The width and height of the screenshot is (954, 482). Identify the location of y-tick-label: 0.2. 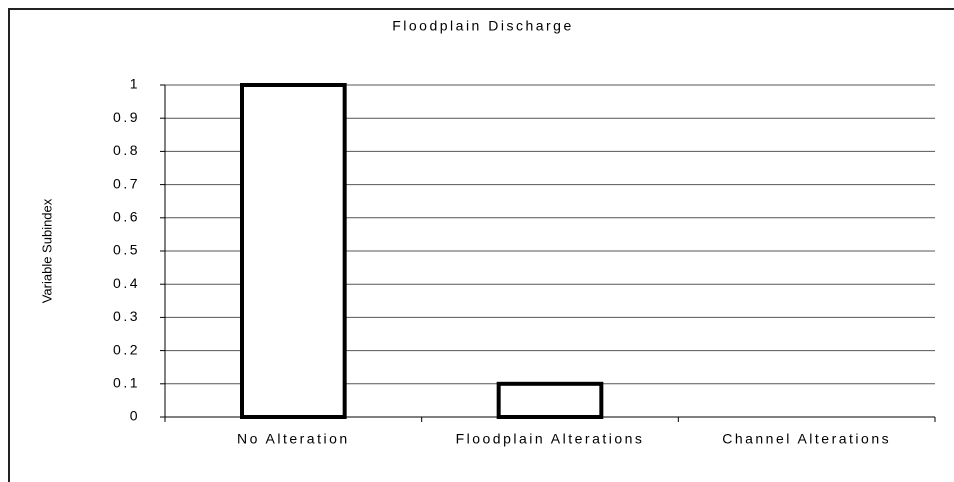
(126, 349).